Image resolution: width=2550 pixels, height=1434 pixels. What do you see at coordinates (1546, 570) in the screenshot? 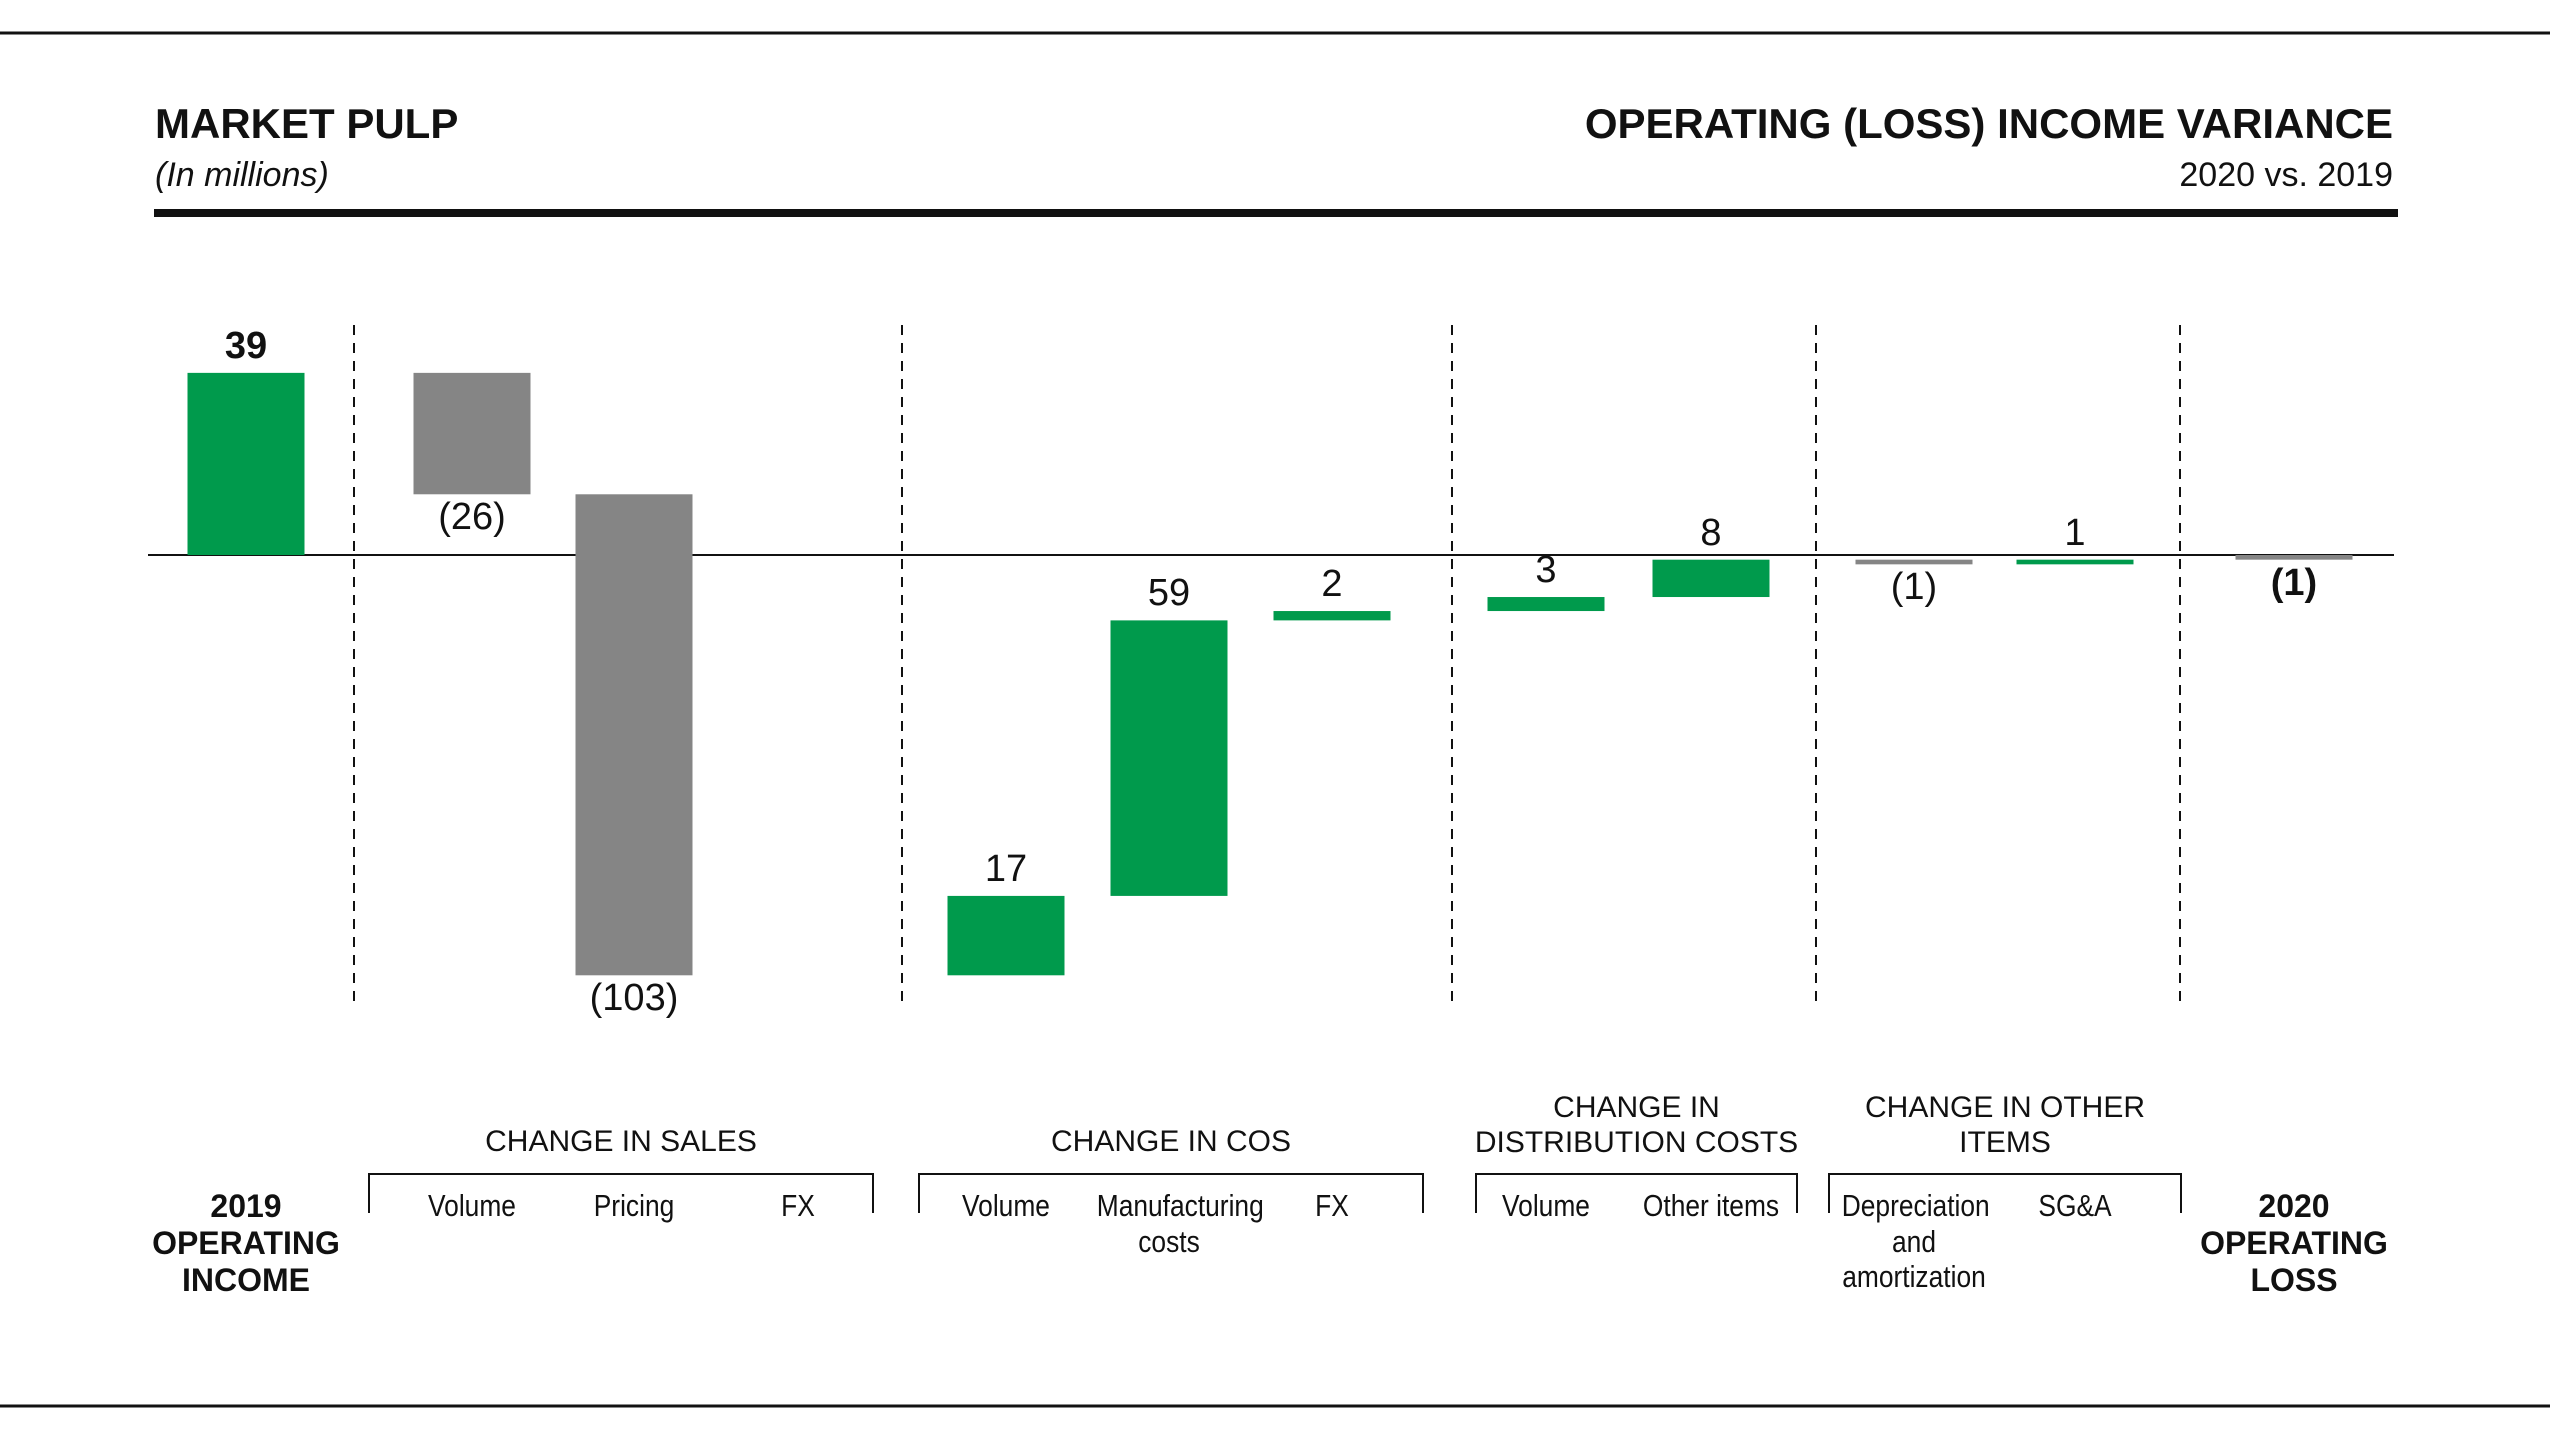
I see `value-label: 3` at bounding box center [1546, 570].